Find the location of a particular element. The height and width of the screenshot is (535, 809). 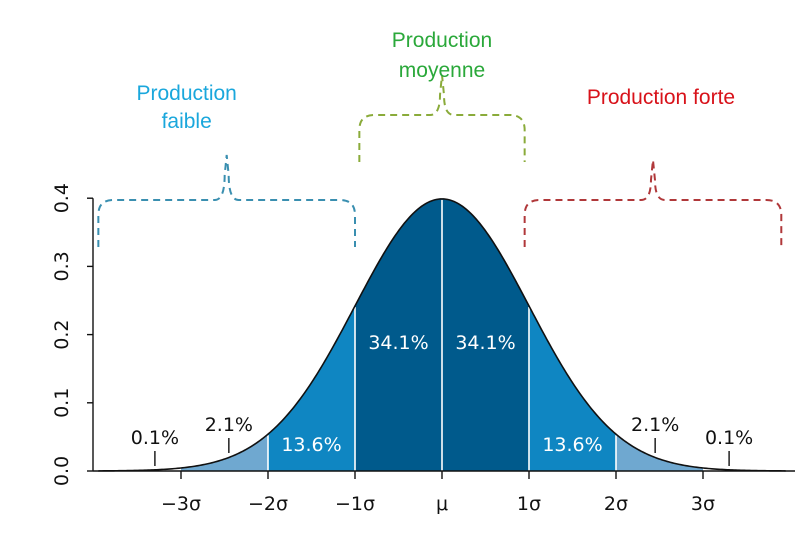

y-tick-label: 0.3 is located at coordinates (62, 266).